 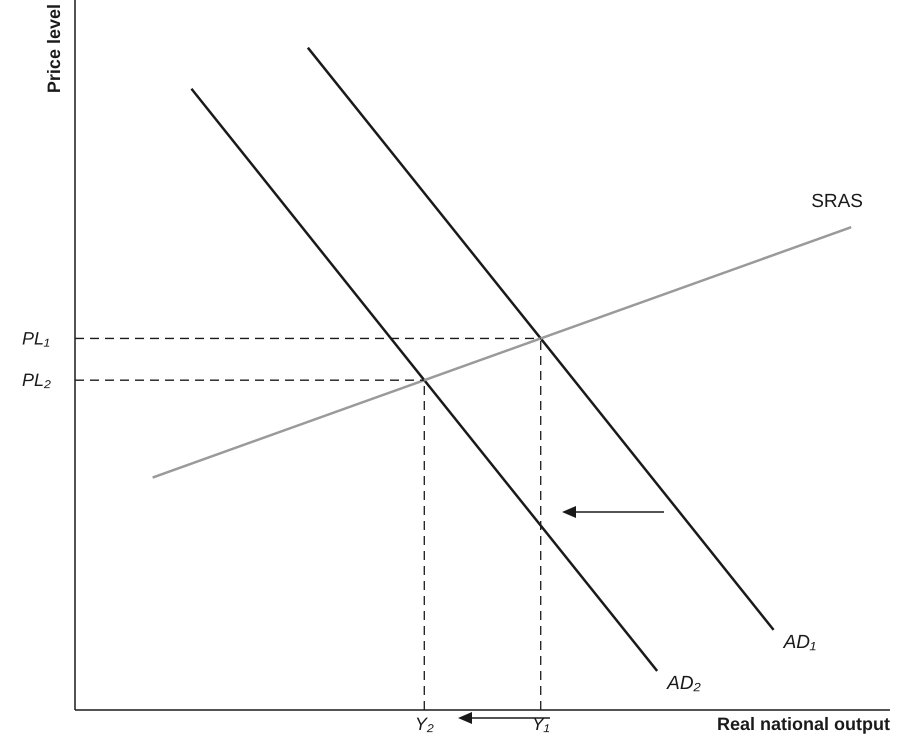 I want to click on series-label: AD₂, so click(x=684, y=683).